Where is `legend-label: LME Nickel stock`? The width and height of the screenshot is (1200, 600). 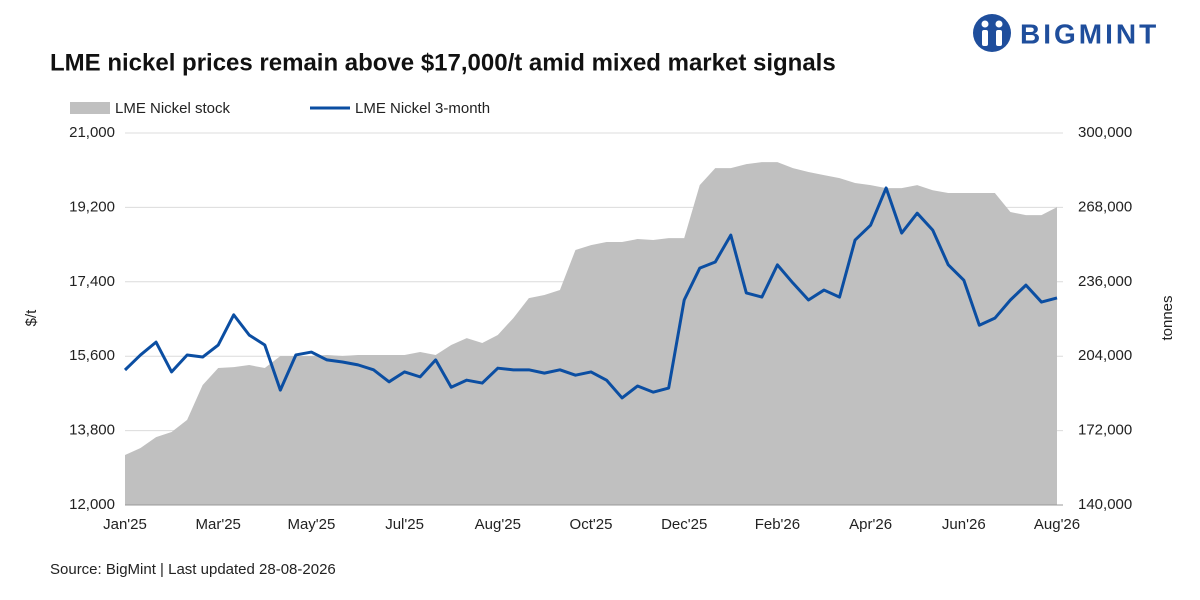 legend-label: LME Nickel stock is located at coordinates (173, 108).